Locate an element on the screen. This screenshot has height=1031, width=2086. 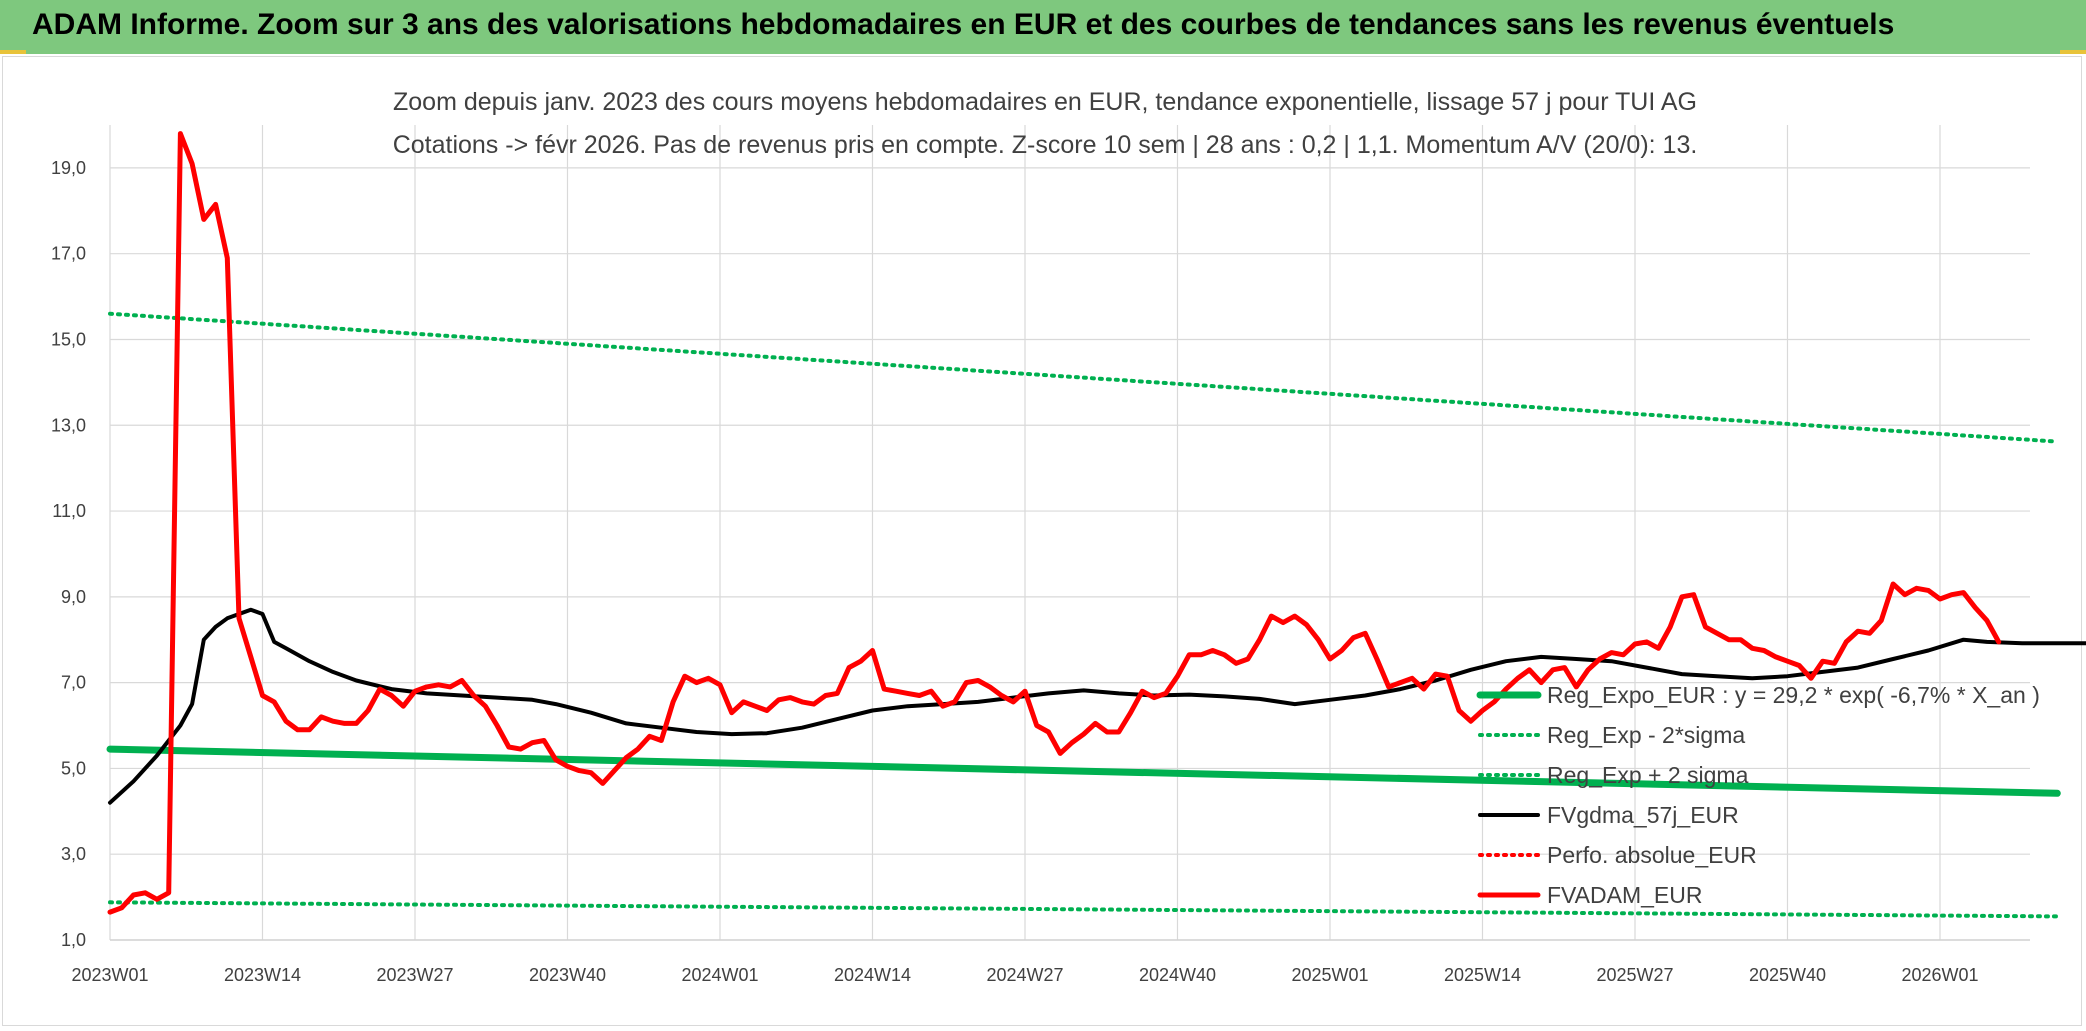
x-tick-label: 2023W40 is located at coordinates (567, 975).